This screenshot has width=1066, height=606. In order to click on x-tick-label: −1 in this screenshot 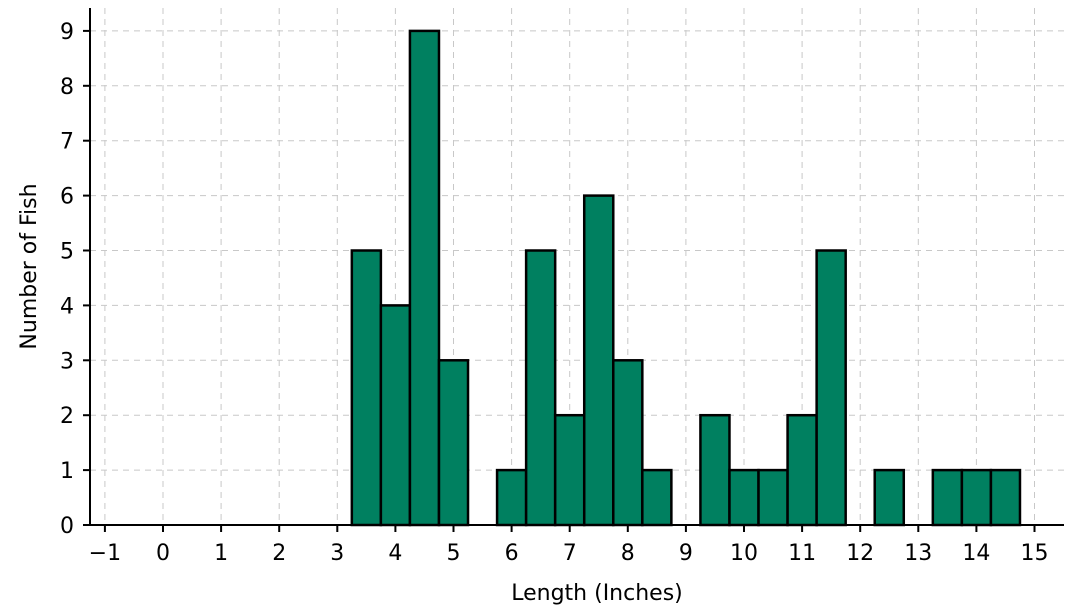, I will do `click(105, 553)`.